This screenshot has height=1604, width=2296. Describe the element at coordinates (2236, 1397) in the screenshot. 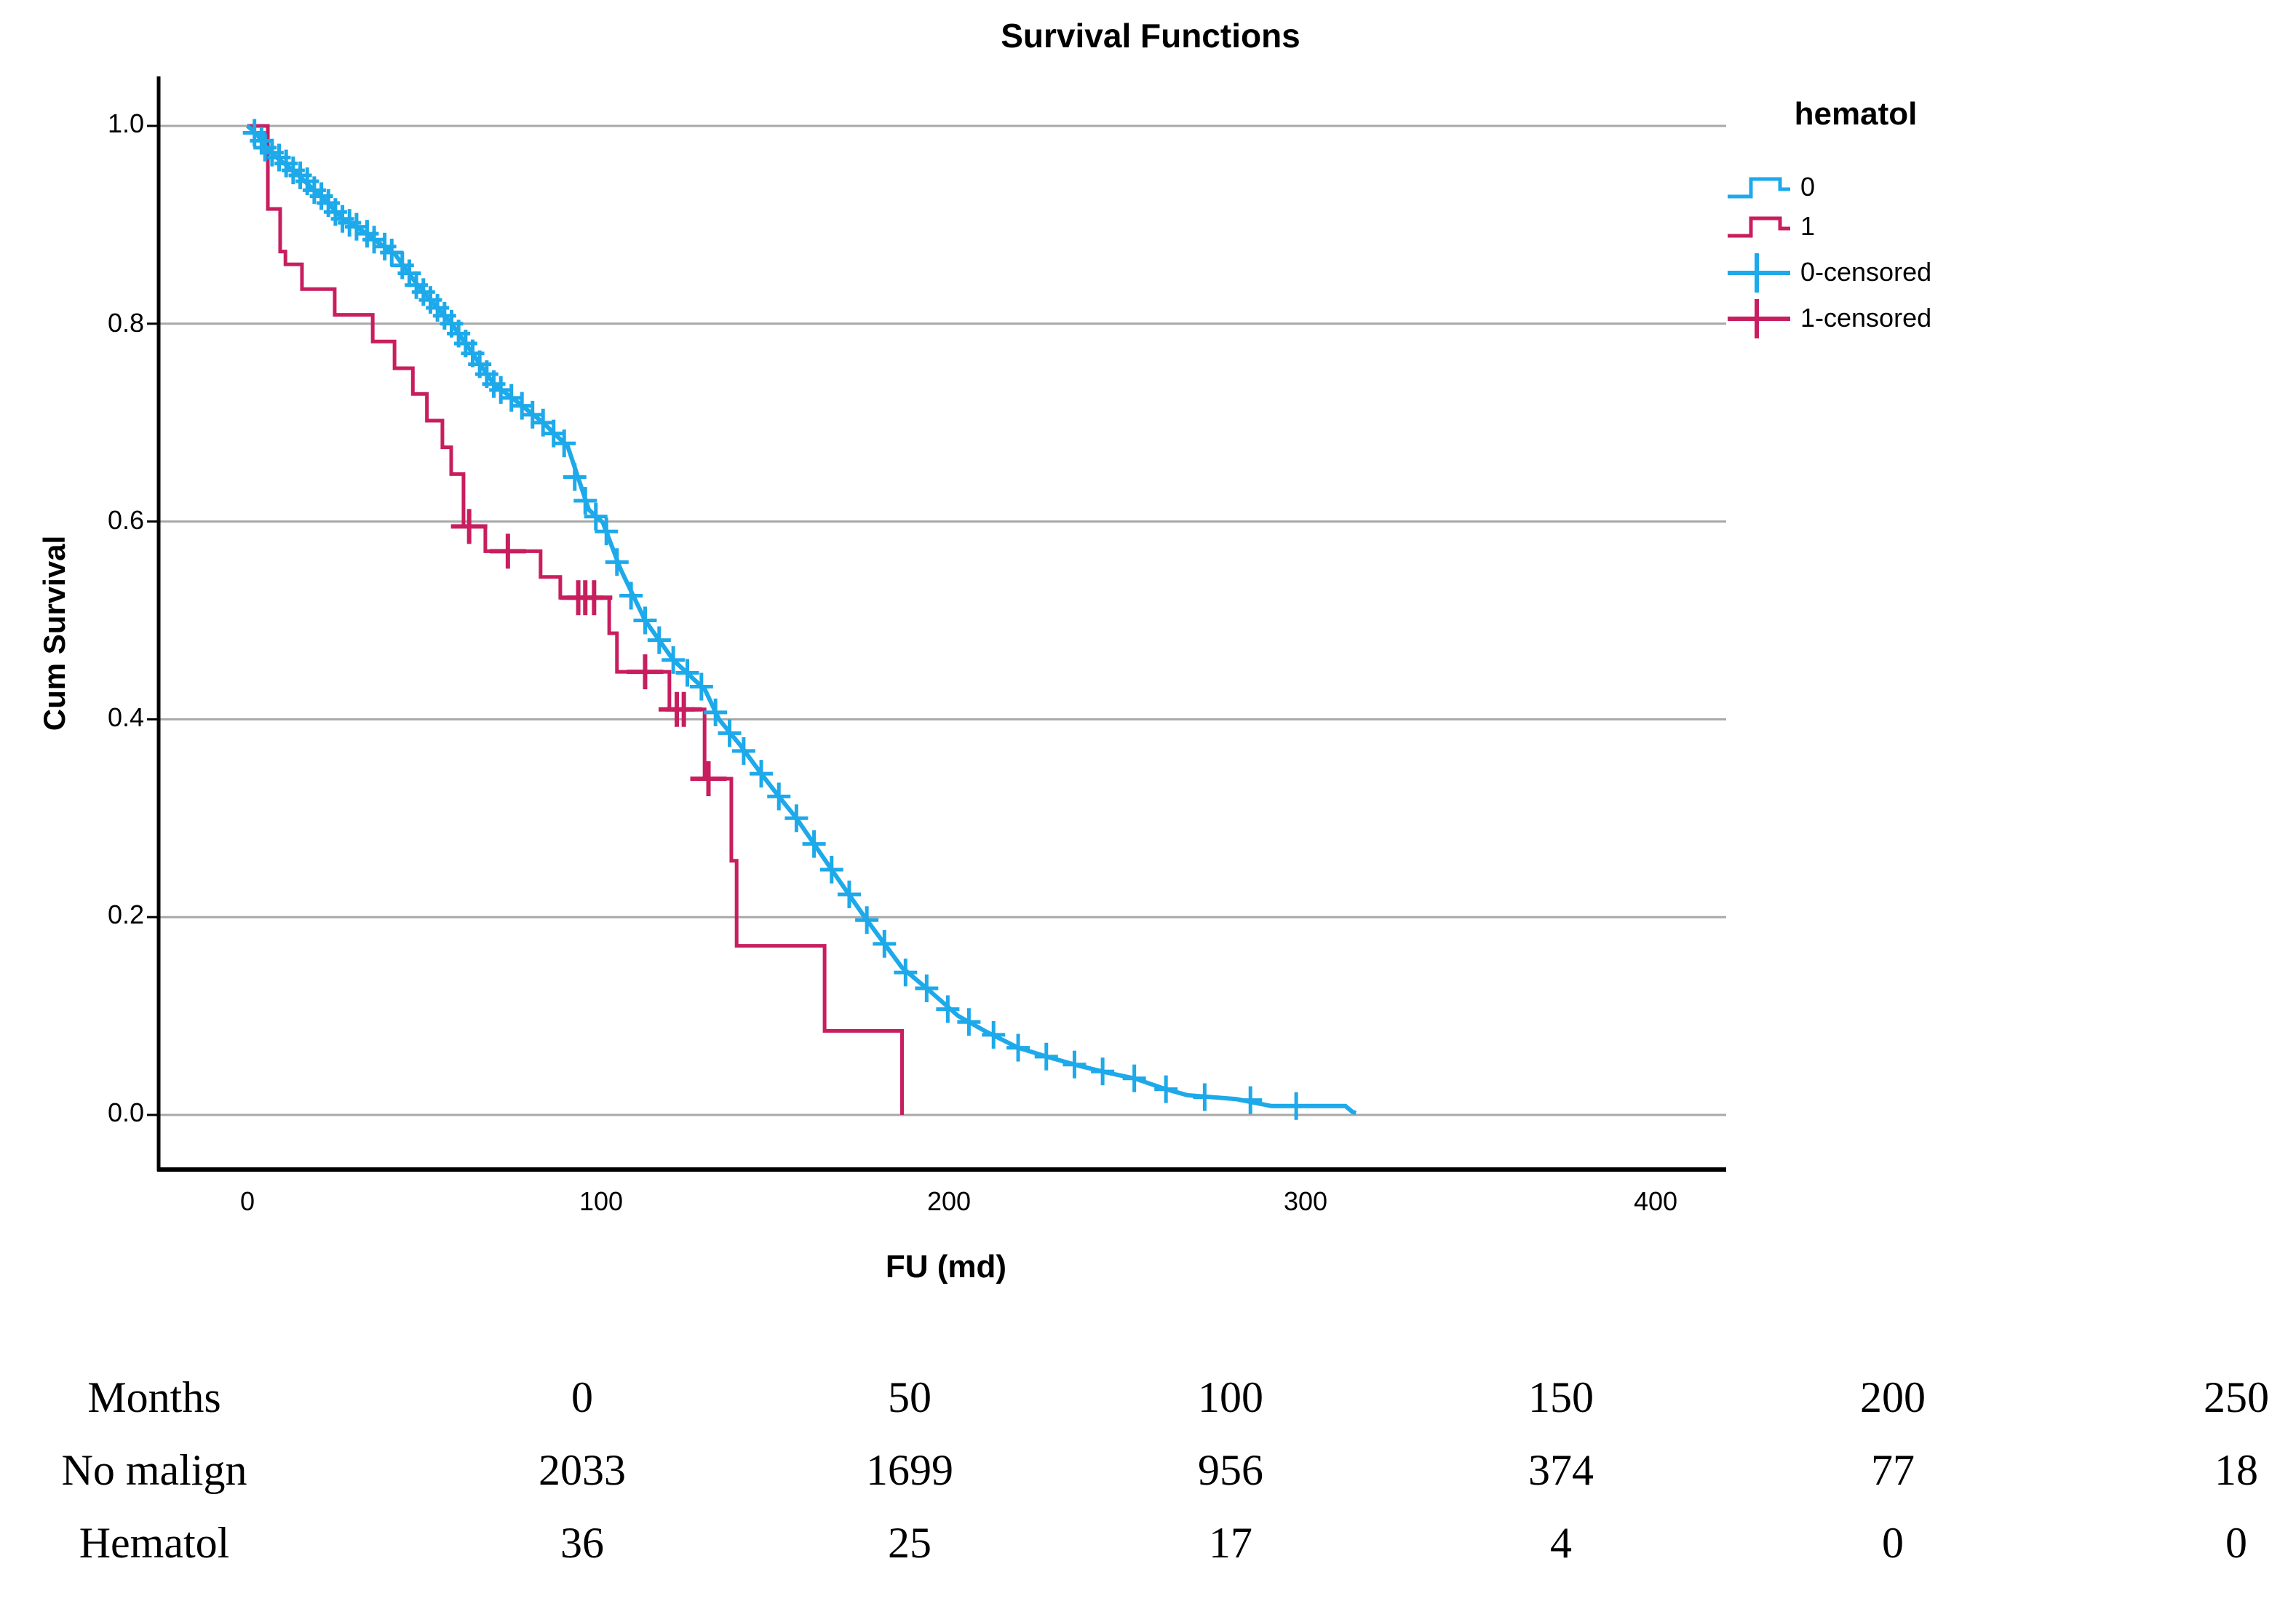

I see `risk-cell: 250` at that location.